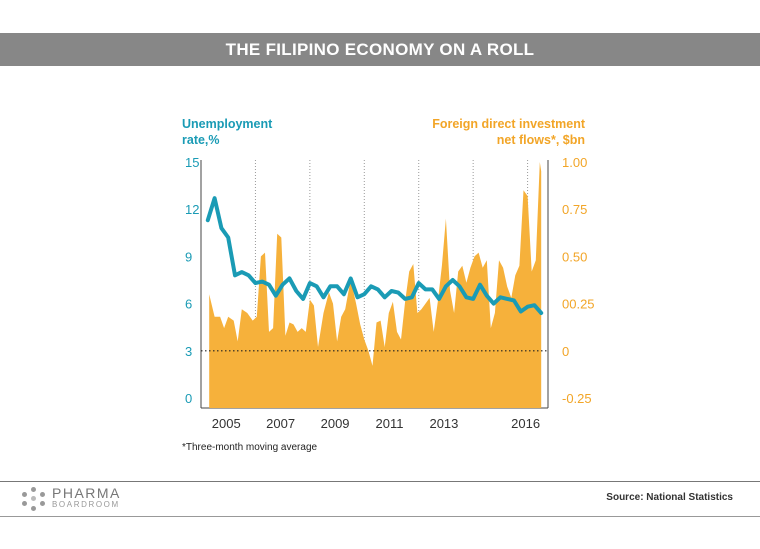 This screenshot has height=549, width=760. I want to click on brand-subname: BOARDROOM, so click(86, 504).